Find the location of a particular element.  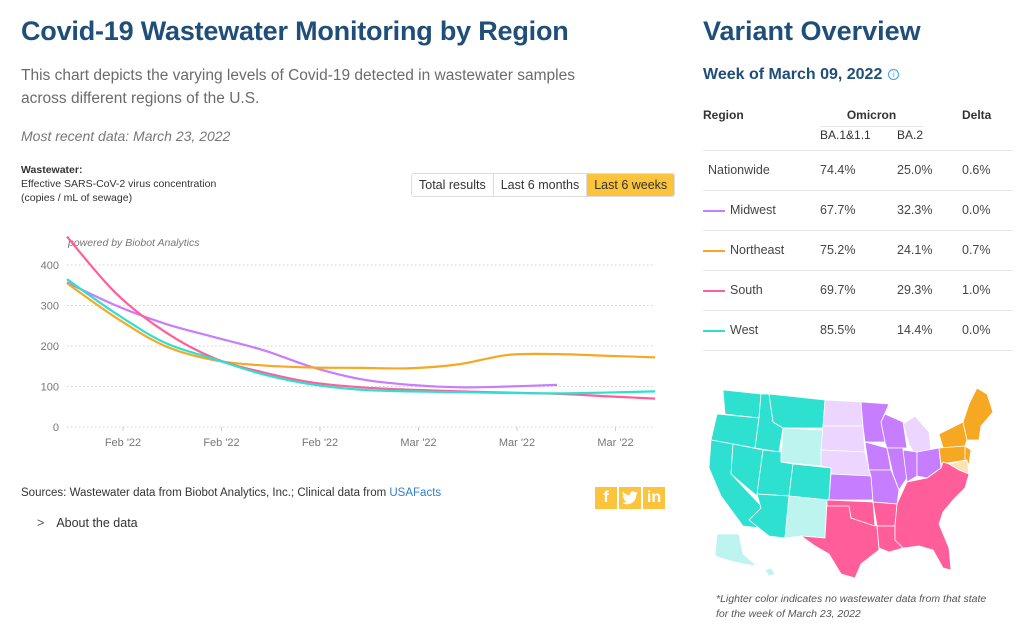

map-state-north-dakota is located at coordinates (843, 413).